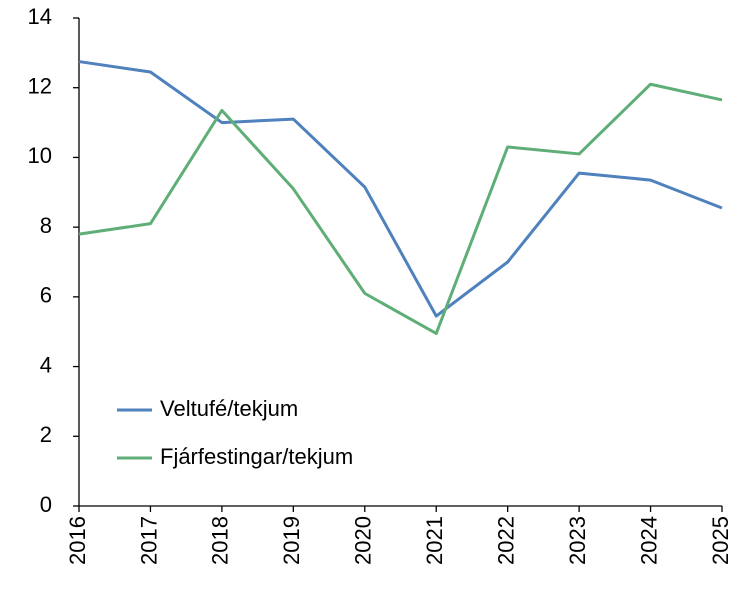  Describe the element at coordinates (148, 540) in the screenshot. I see `x-tick-label: 2017` at that location.